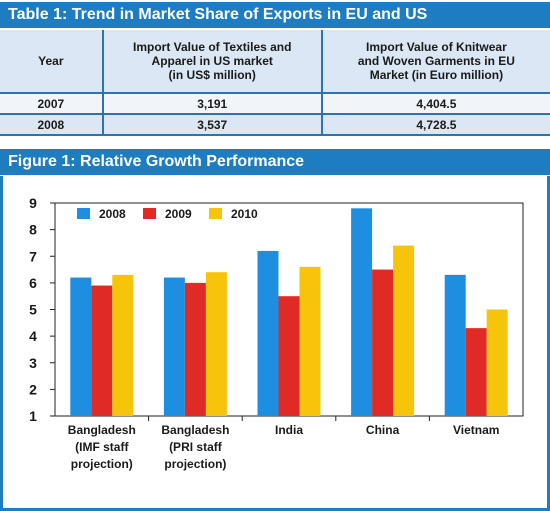 The image size is (550, 511). Describe the element at coordinates (289, 430) in the screenshot. I see `category-label: India` at that location.